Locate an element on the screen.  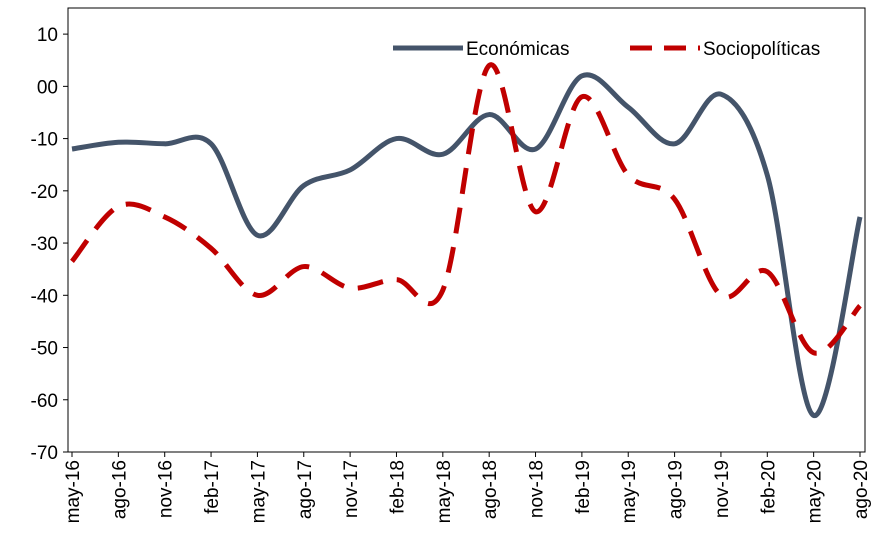
x-tick-label: feb-20 is located at coordinates (768, 487).